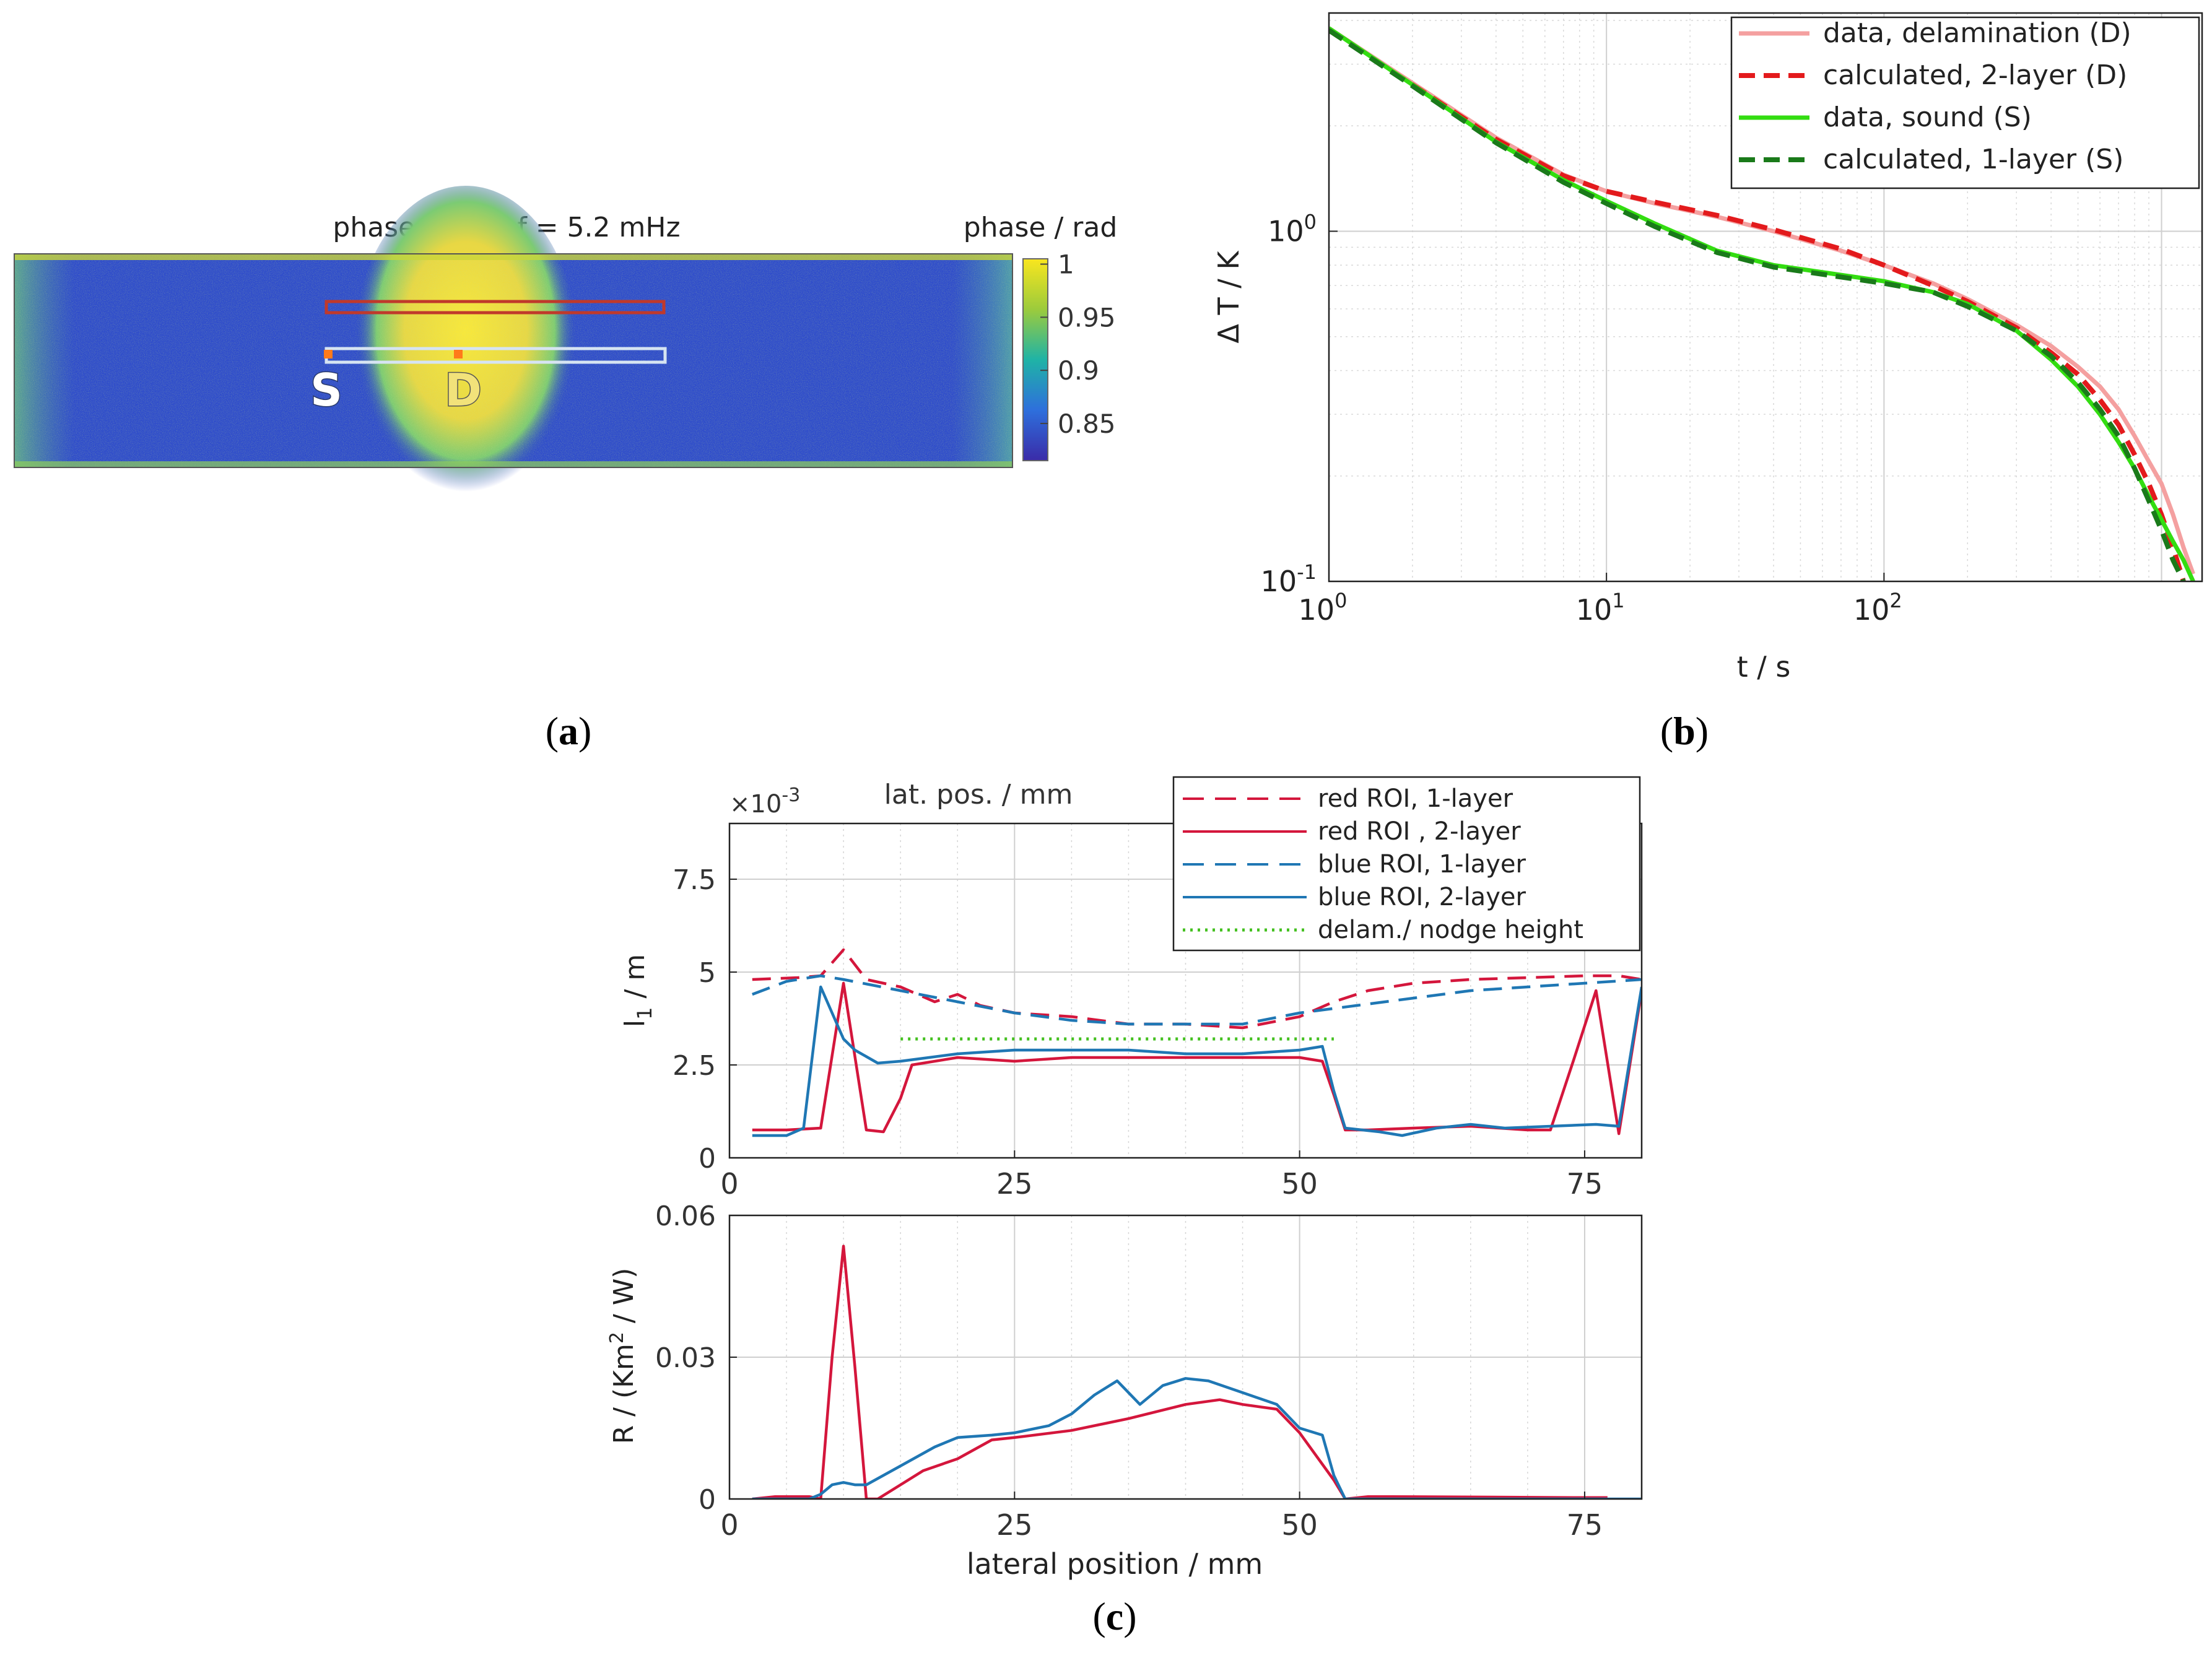  What do you see at coordinates (685, 1216) in the screenshot?
I see `y-tick-label: 0.06` at bounding box center [685, 1216].